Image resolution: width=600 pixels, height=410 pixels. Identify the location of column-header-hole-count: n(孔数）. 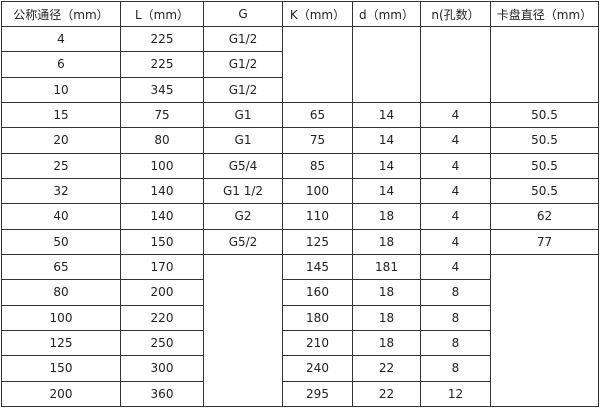
(455, 14).